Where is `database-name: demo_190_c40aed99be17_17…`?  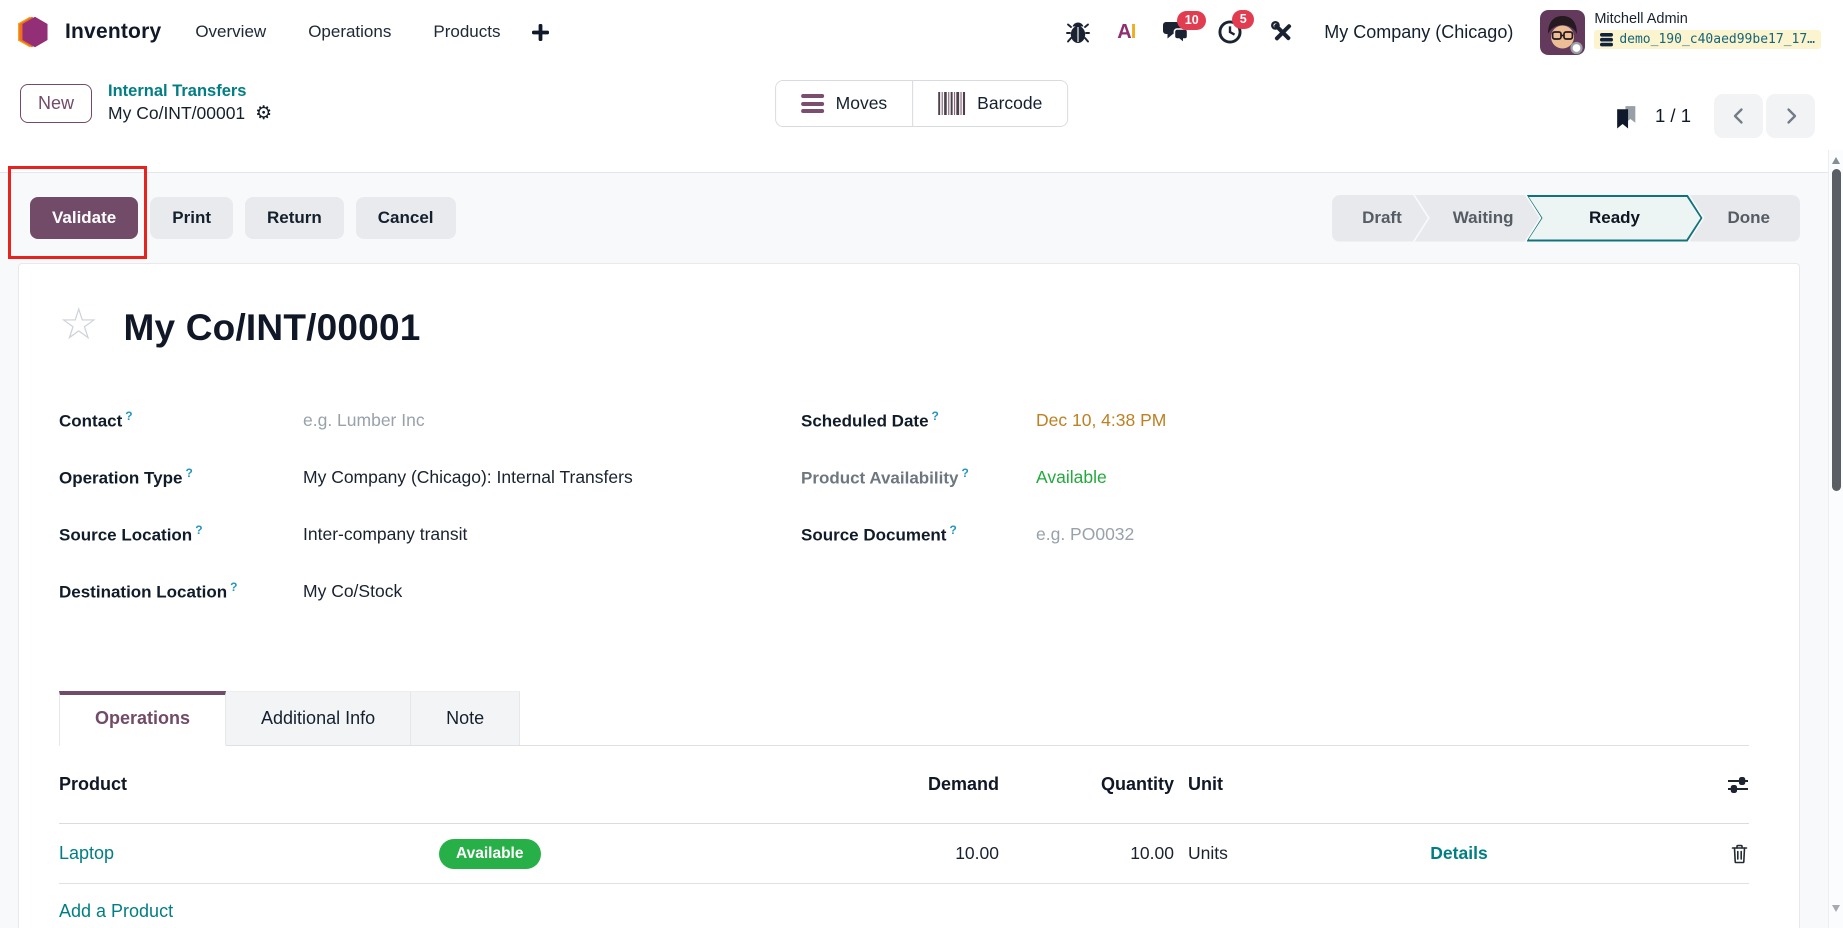 database-name: demo_190_c40aed99be17_17… is located at coordinates (1717, 40).